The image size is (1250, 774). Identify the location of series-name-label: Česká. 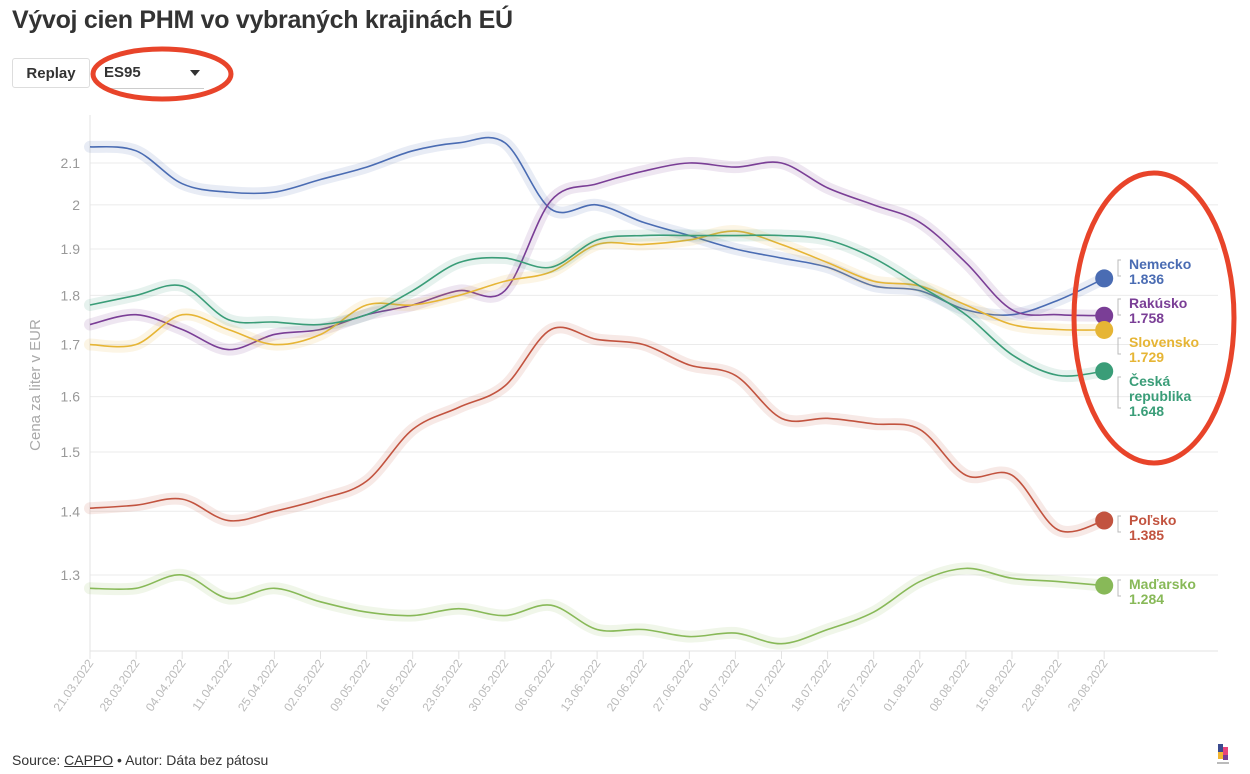
(1149, 380).